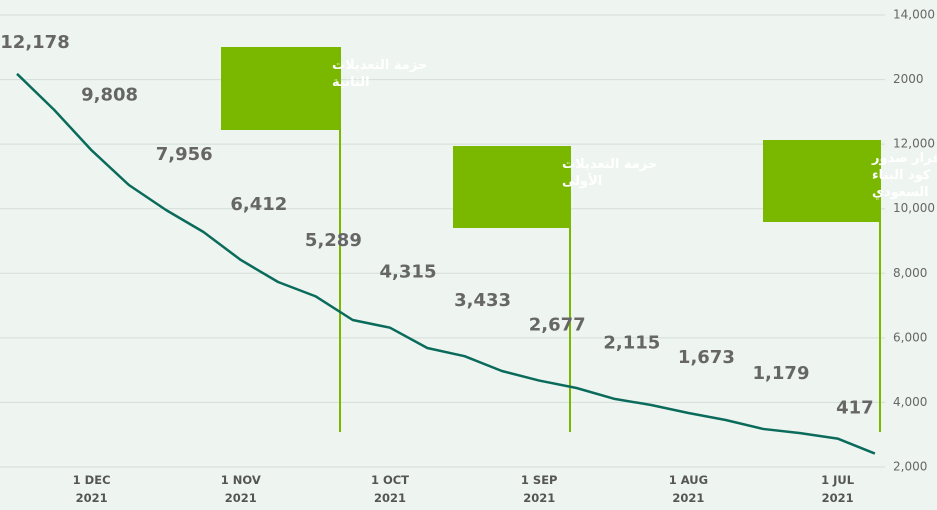  I want to click on data-label: 2,677, so click(557, 325).